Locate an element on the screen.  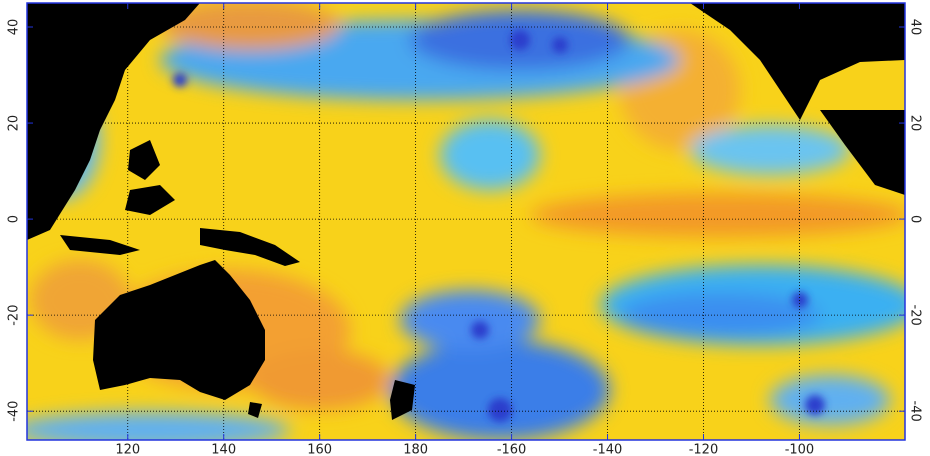
y-tick-label-right: 40 is located at coordinates (915, 27).